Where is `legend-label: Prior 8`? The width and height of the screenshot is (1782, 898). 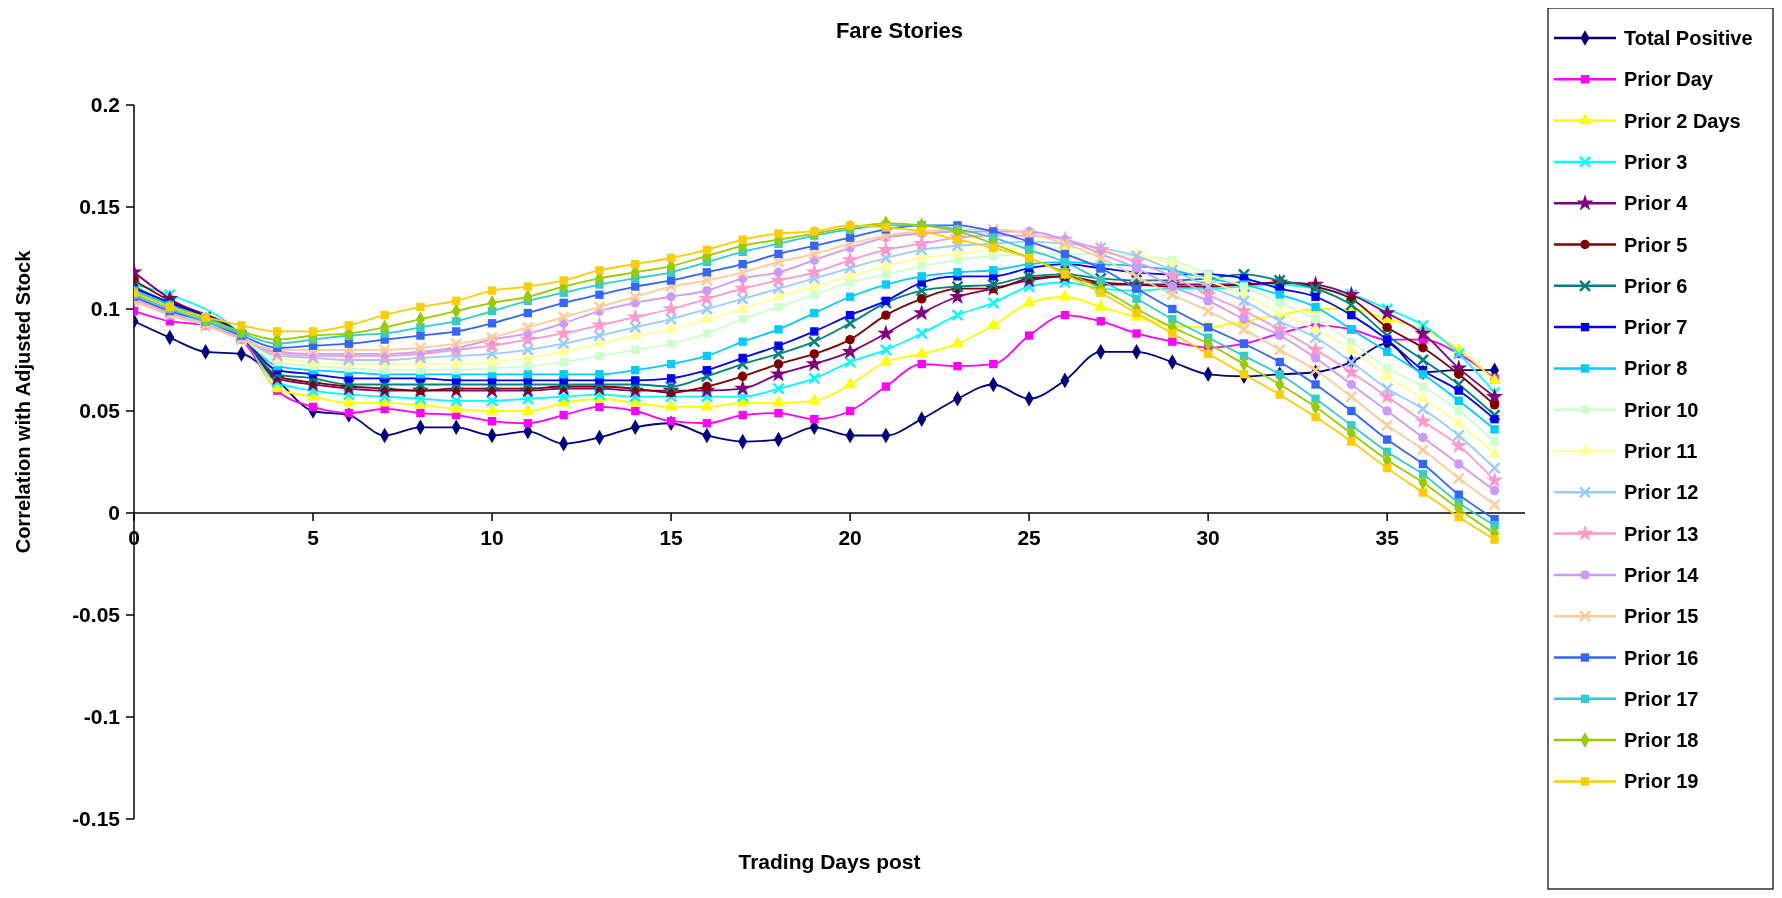
legend-label: Prior 8 is located at coordinates (1656, 368).